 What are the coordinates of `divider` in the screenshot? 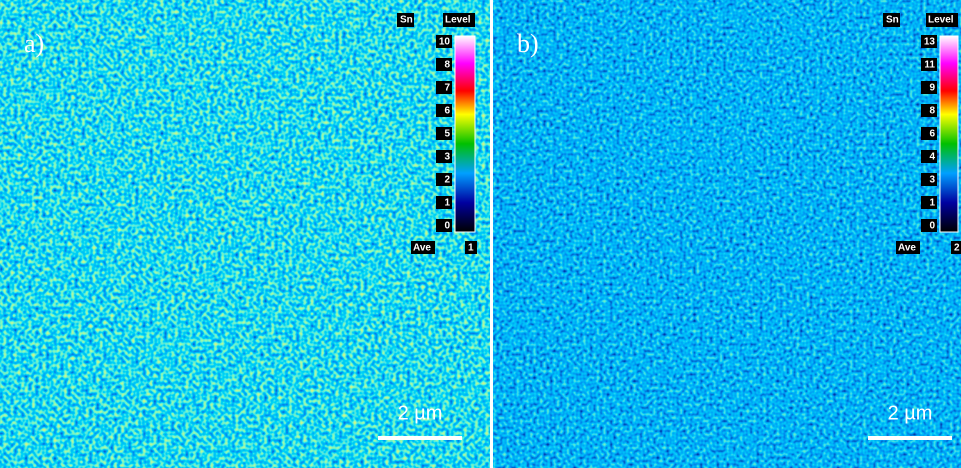 It's located at (491, 234).